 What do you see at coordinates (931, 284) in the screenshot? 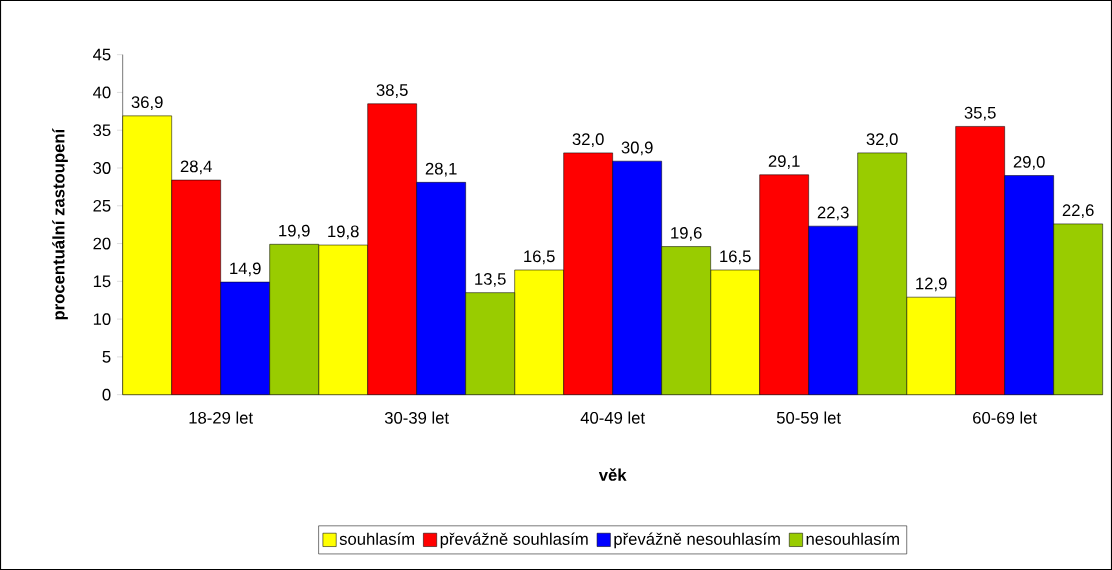
I see `data-label: 12,9` at bounding box center [931, 284].